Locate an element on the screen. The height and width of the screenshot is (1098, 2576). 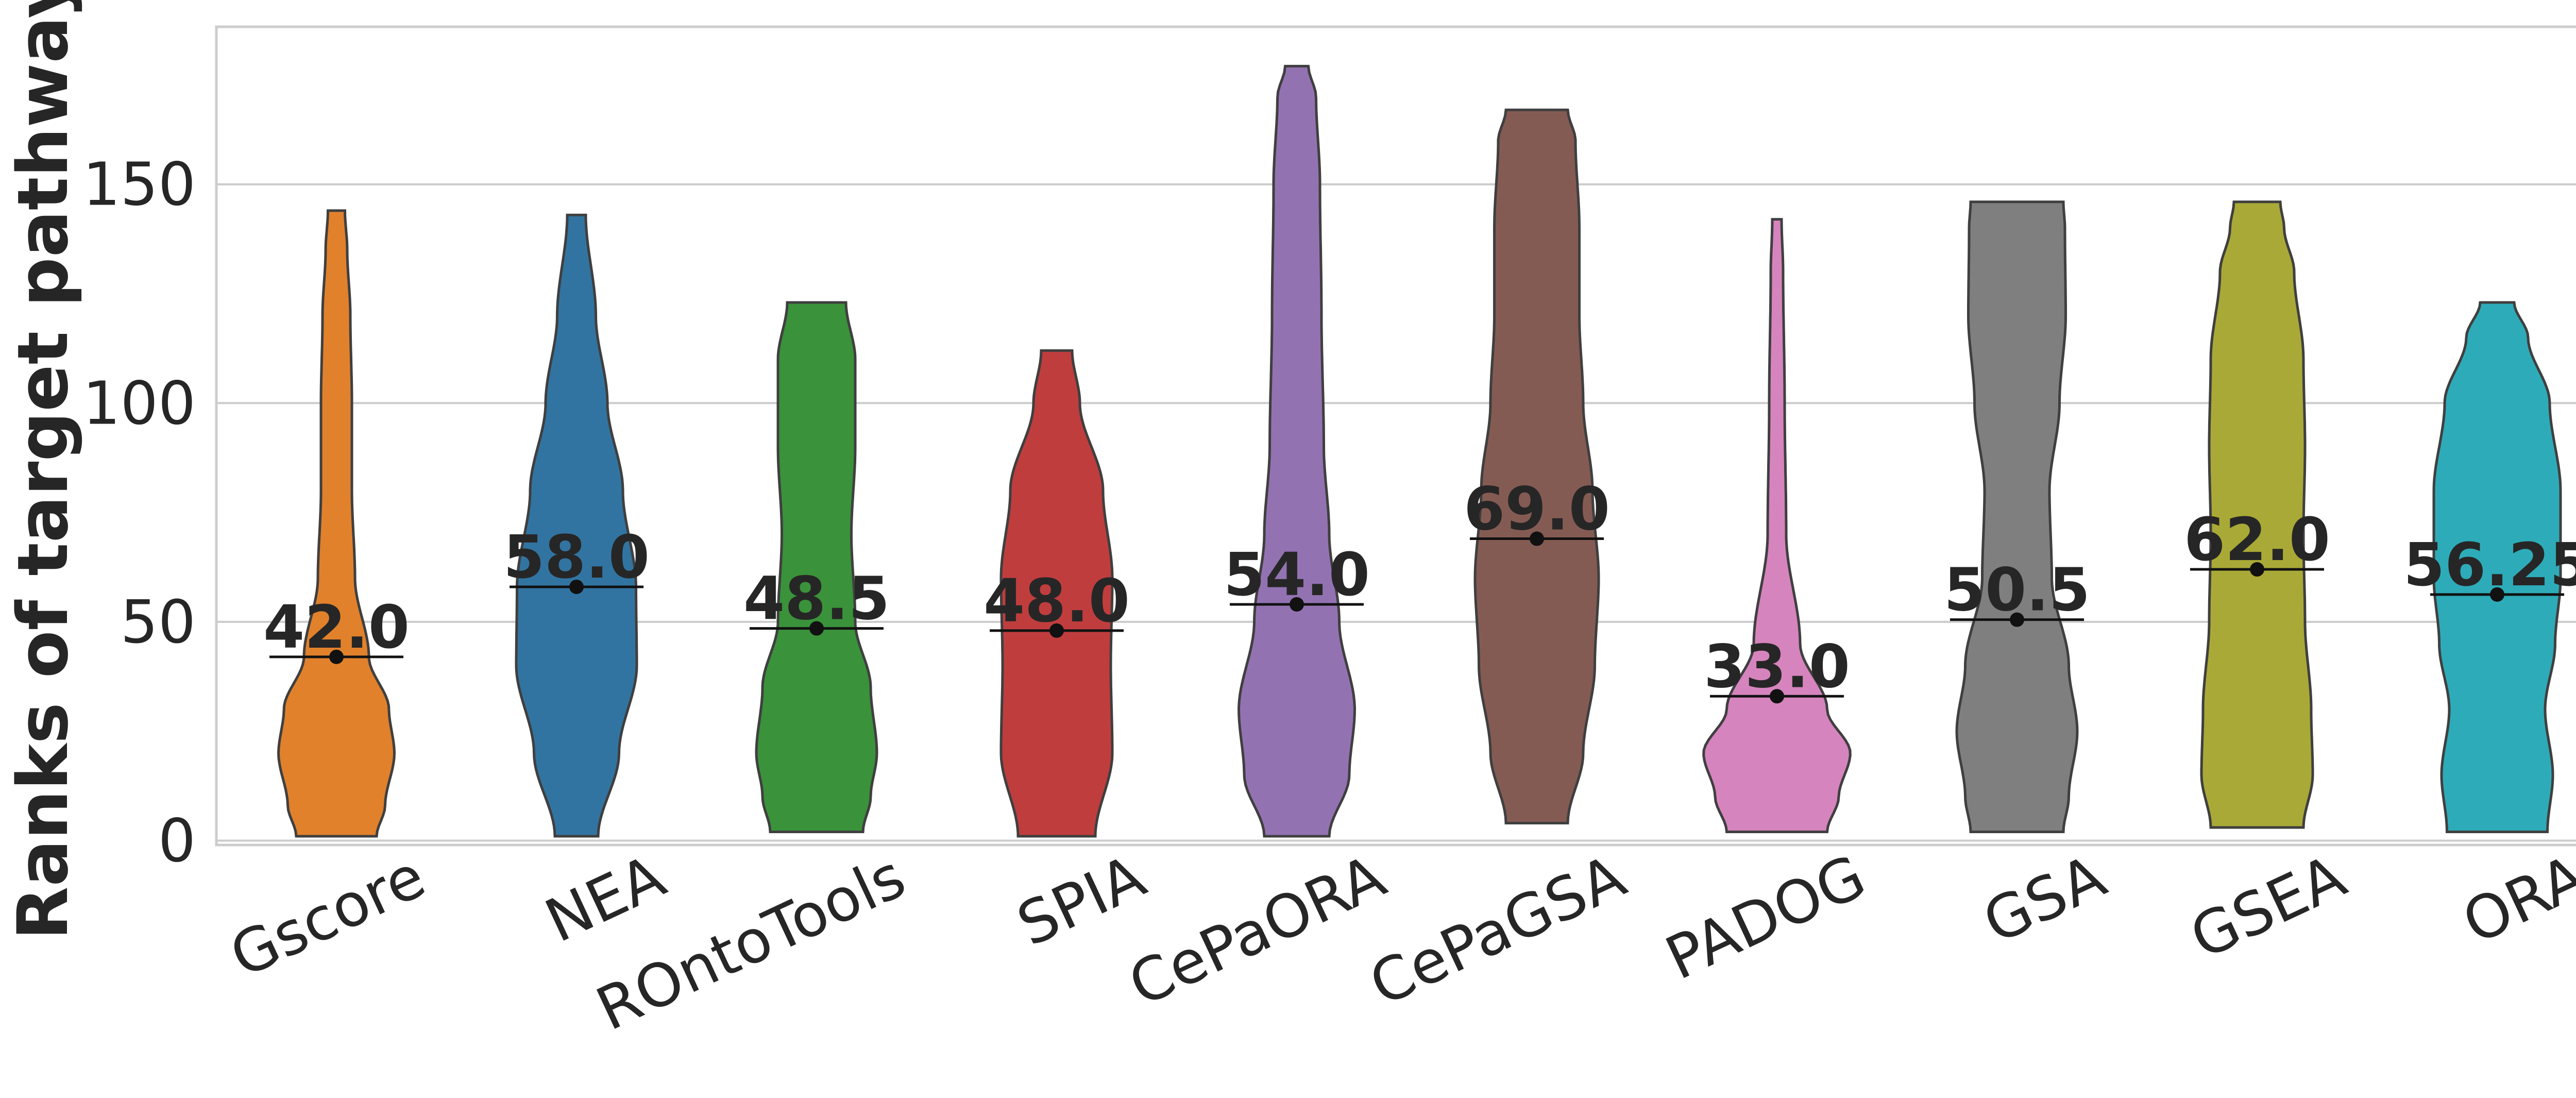
median-label: 33.0 is located at coordinates (1777, 666).